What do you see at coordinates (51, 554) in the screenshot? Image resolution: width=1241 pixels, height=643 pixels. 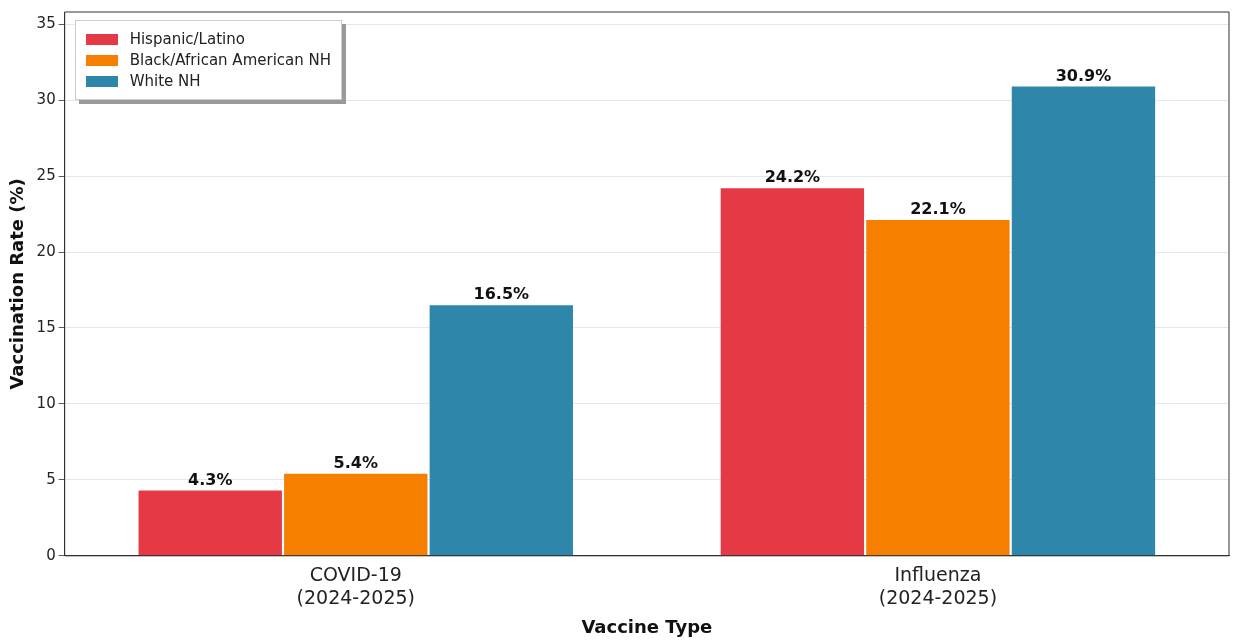 I see `y-tick-label: 0` at bounding box center [51, 554].